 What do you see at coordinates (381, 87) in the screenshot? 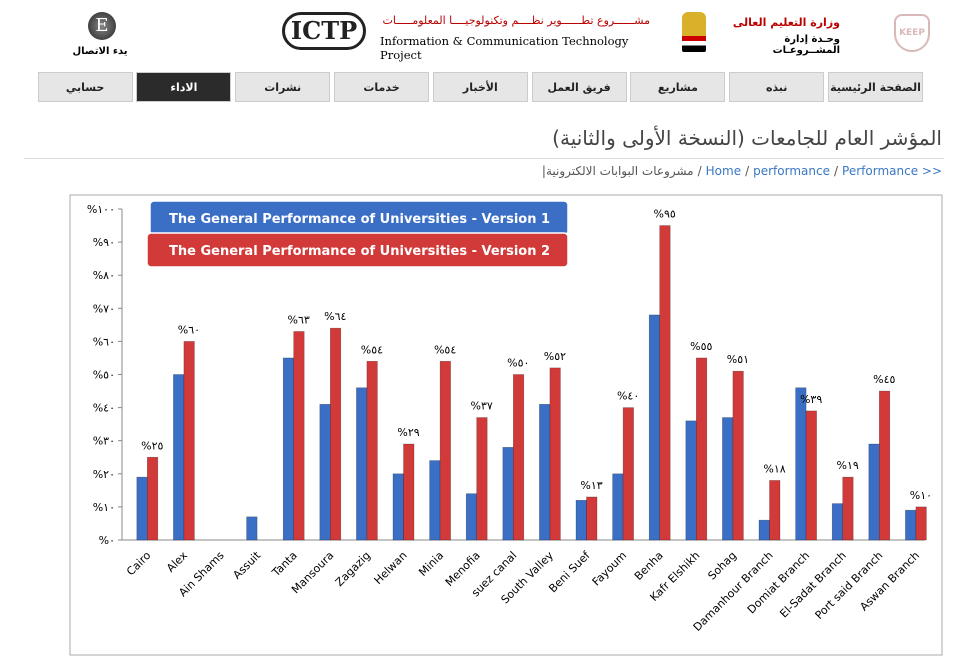
I see `nav-item: خدمات` at bounding box center [381, 87].